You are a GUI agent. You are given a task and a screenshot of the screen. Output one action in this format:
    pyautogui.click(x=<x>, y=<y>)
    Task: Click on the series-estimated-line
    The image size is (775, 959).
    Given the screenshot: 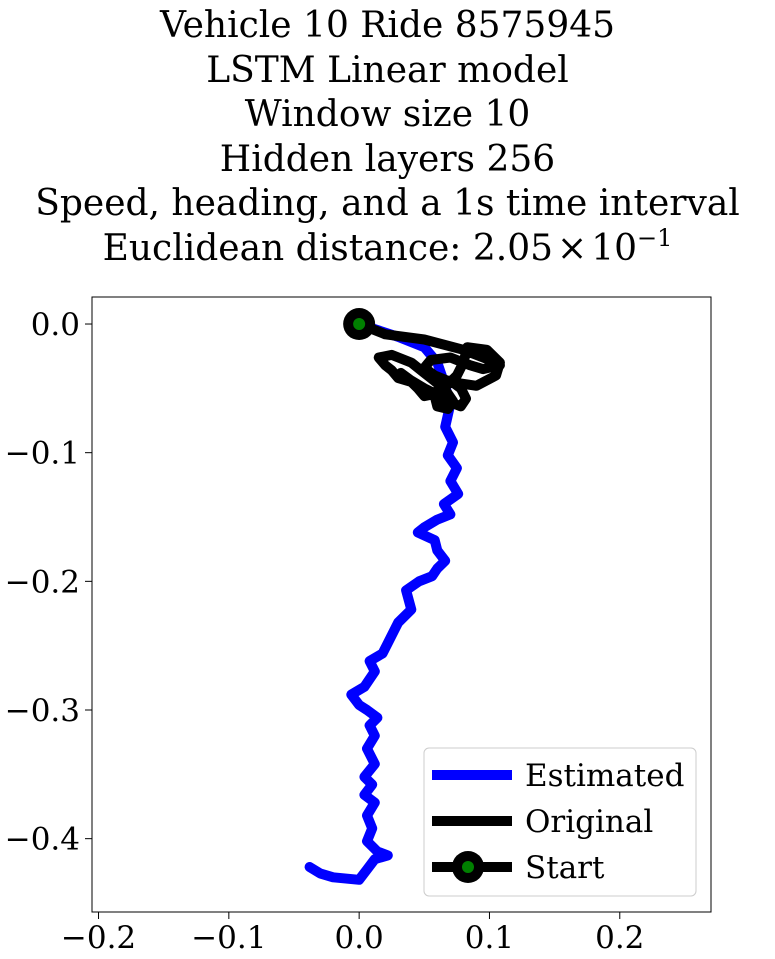 What is the action you would take?
    pyautogui.click(x=384, y=602)
    